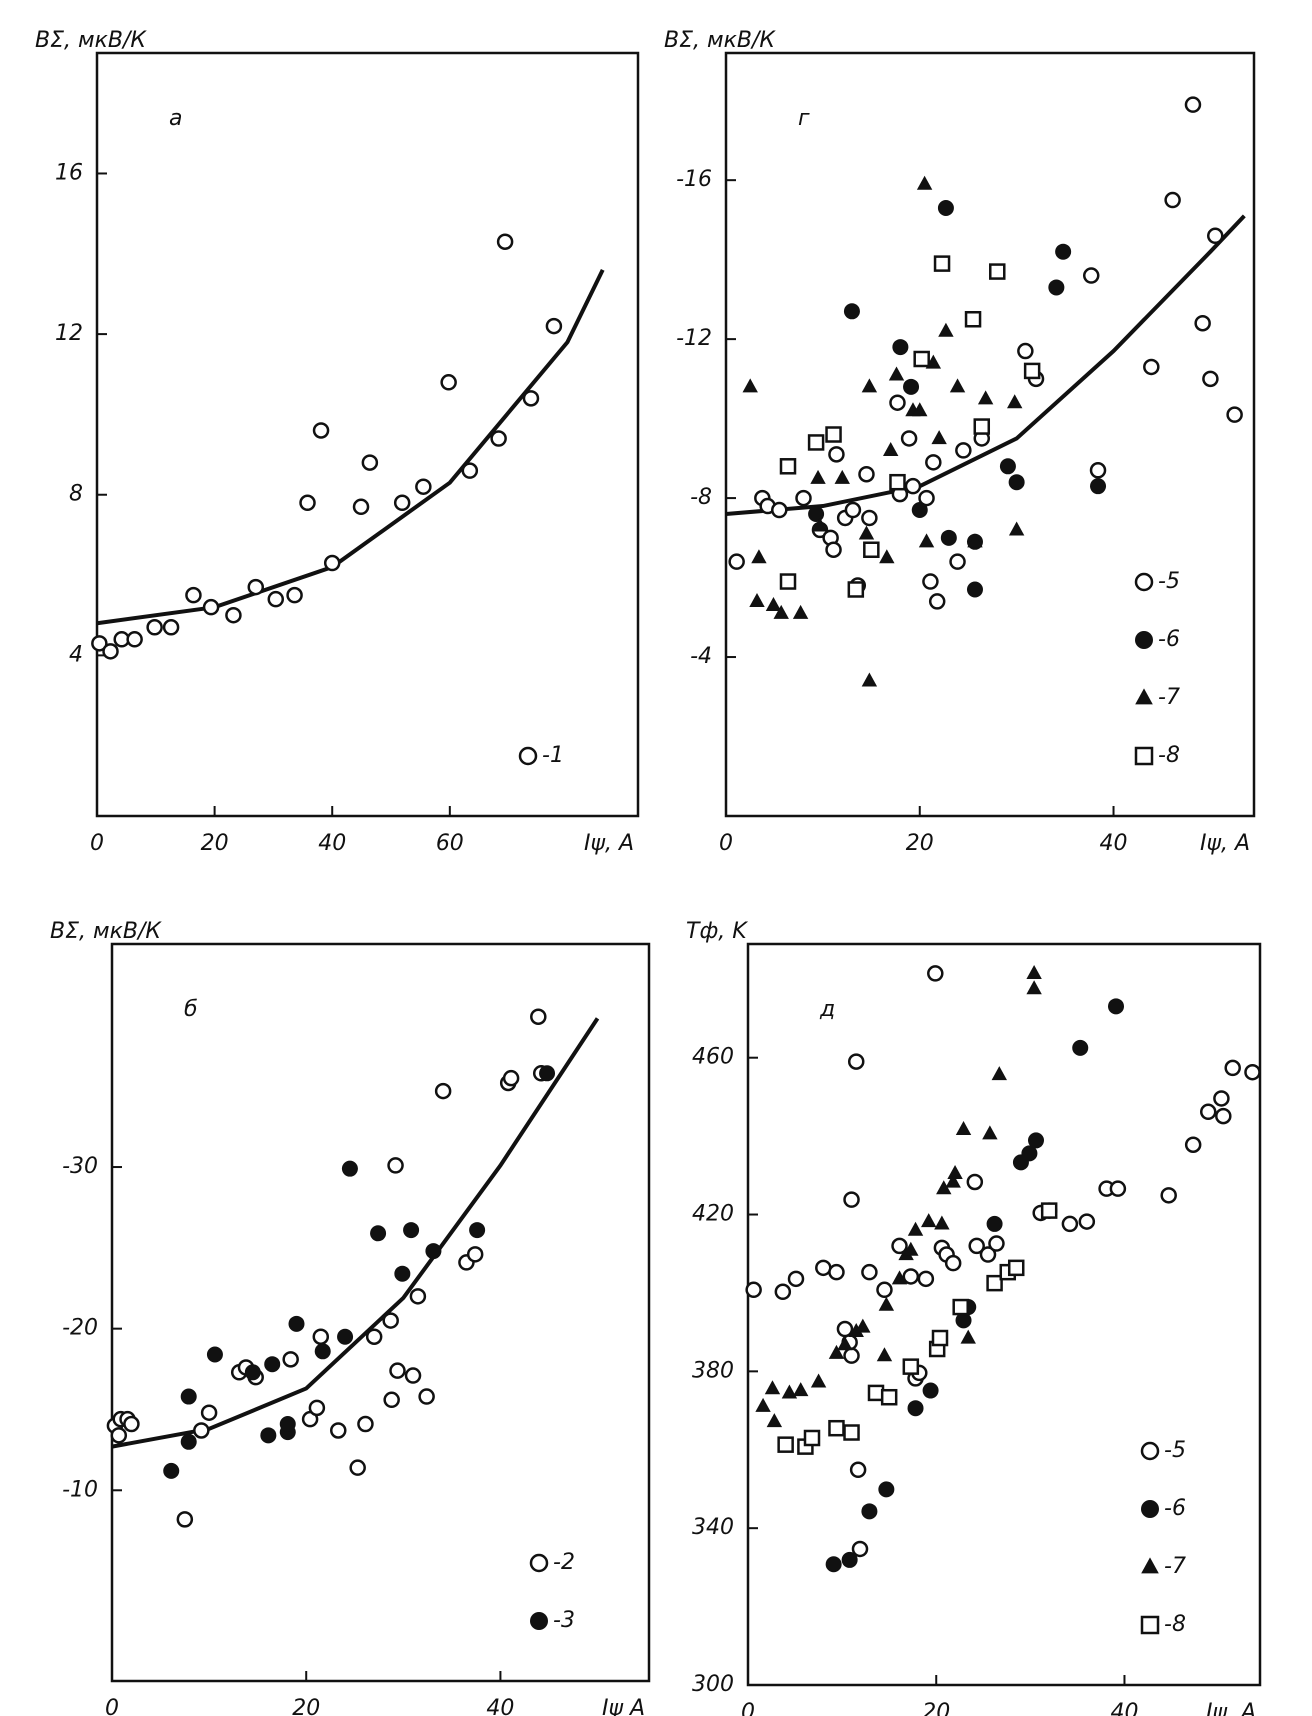 The image size is (1312, 1716). What do you see at coordinates (332, 843) in the screenshot?
I see `x-tick-label: 40` at bounding box center [332, 843].